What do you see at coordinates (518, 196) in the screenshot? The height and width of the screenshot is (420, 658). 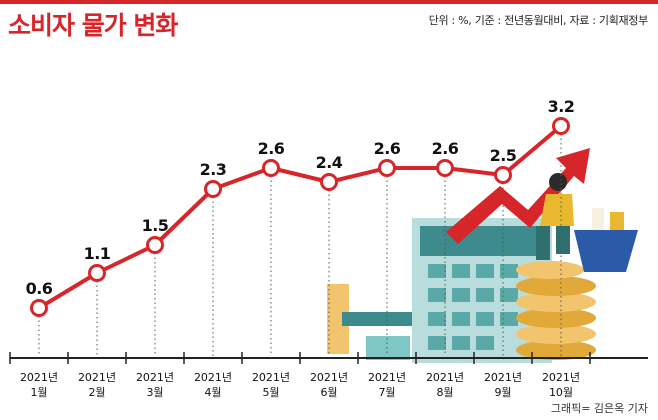 I see `rising-arrow-illustration` at bounding box center [518, 196].